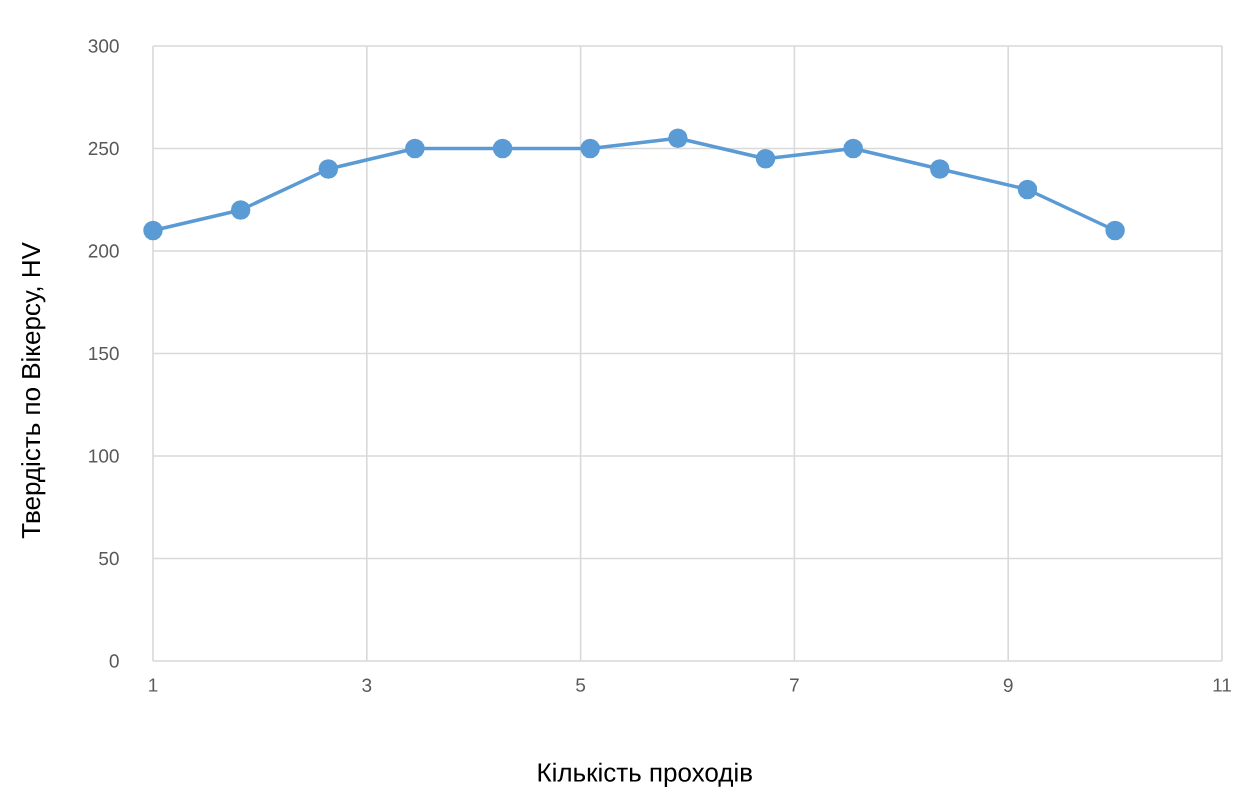  Describe the element at coordinates (103, 251) in the screenshot. I see `y-tick-label: 200` at that location.